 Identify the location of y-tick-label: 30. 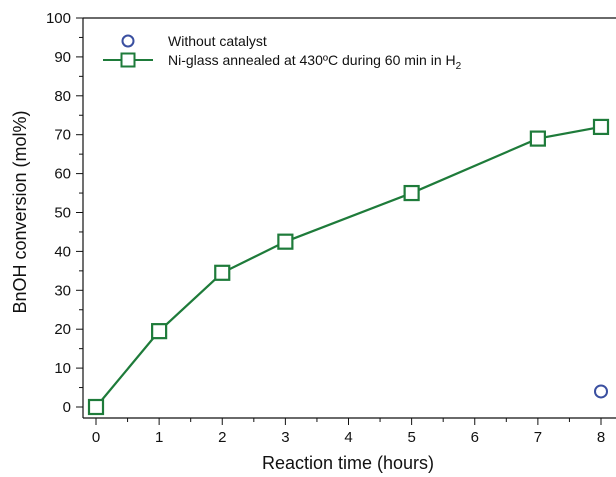
(62, 290).